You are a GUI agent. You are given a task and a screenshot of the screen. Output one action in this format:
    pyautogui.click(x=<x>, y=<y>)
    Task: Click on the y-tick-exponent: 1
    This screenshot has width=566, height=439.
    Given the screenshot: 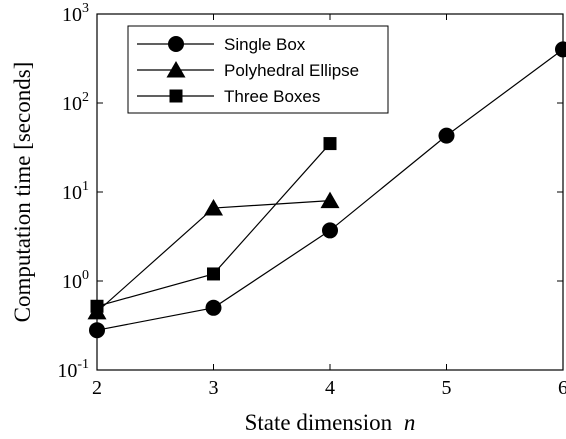 What is the action you would take?
    pyautogui.click(x=85, y=186)
    